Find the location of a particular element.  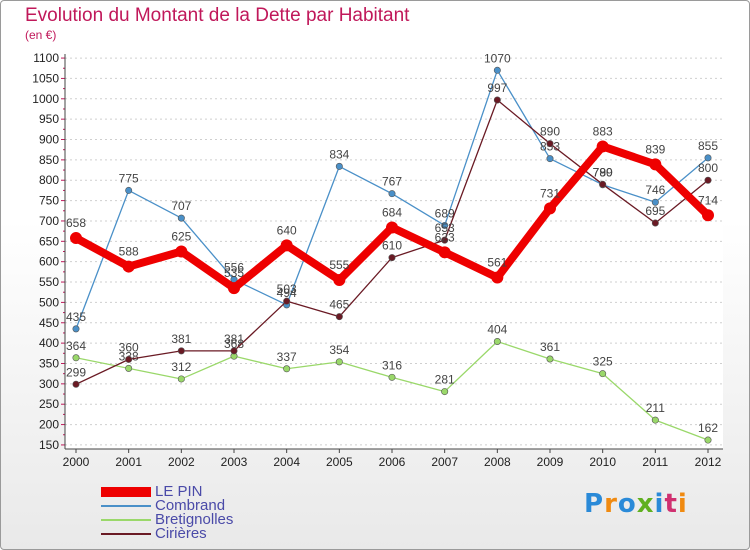

data-label: 775 is located at coordinates (129, 178).